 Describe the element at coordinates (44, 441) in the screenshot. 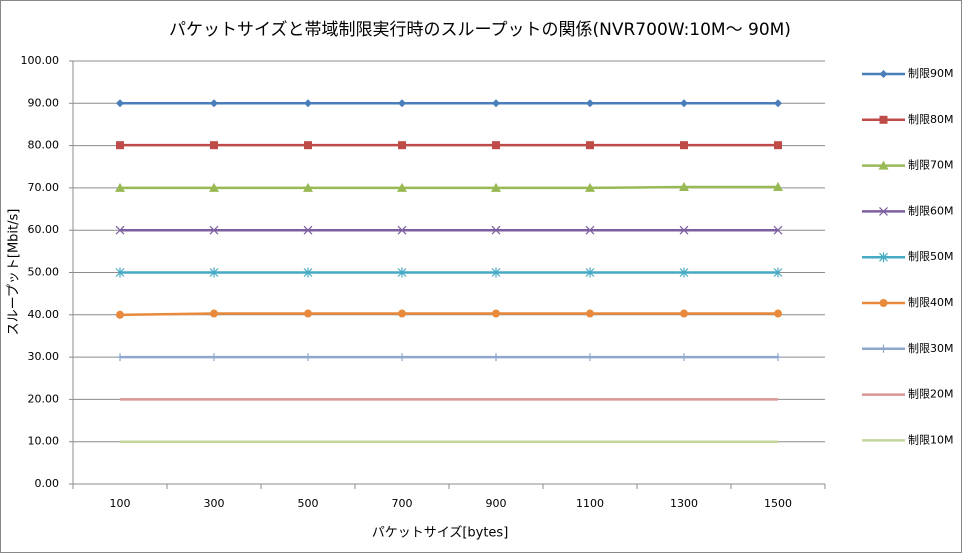

I see `y-tick-label: 10.00` at that location.